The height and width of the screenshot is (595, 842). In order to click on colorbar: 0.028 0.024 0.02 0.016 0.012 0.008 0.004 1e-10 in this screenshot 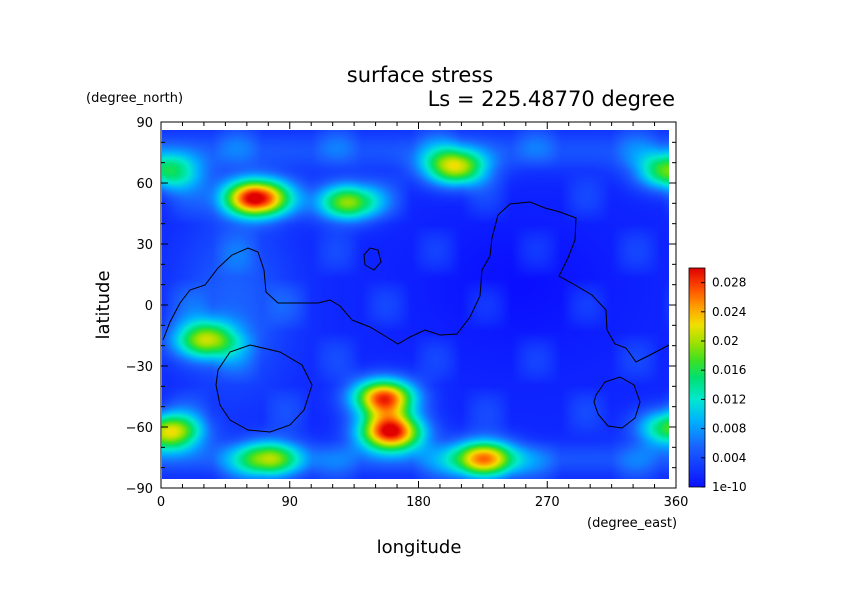, I will do `click(717, 380)`.